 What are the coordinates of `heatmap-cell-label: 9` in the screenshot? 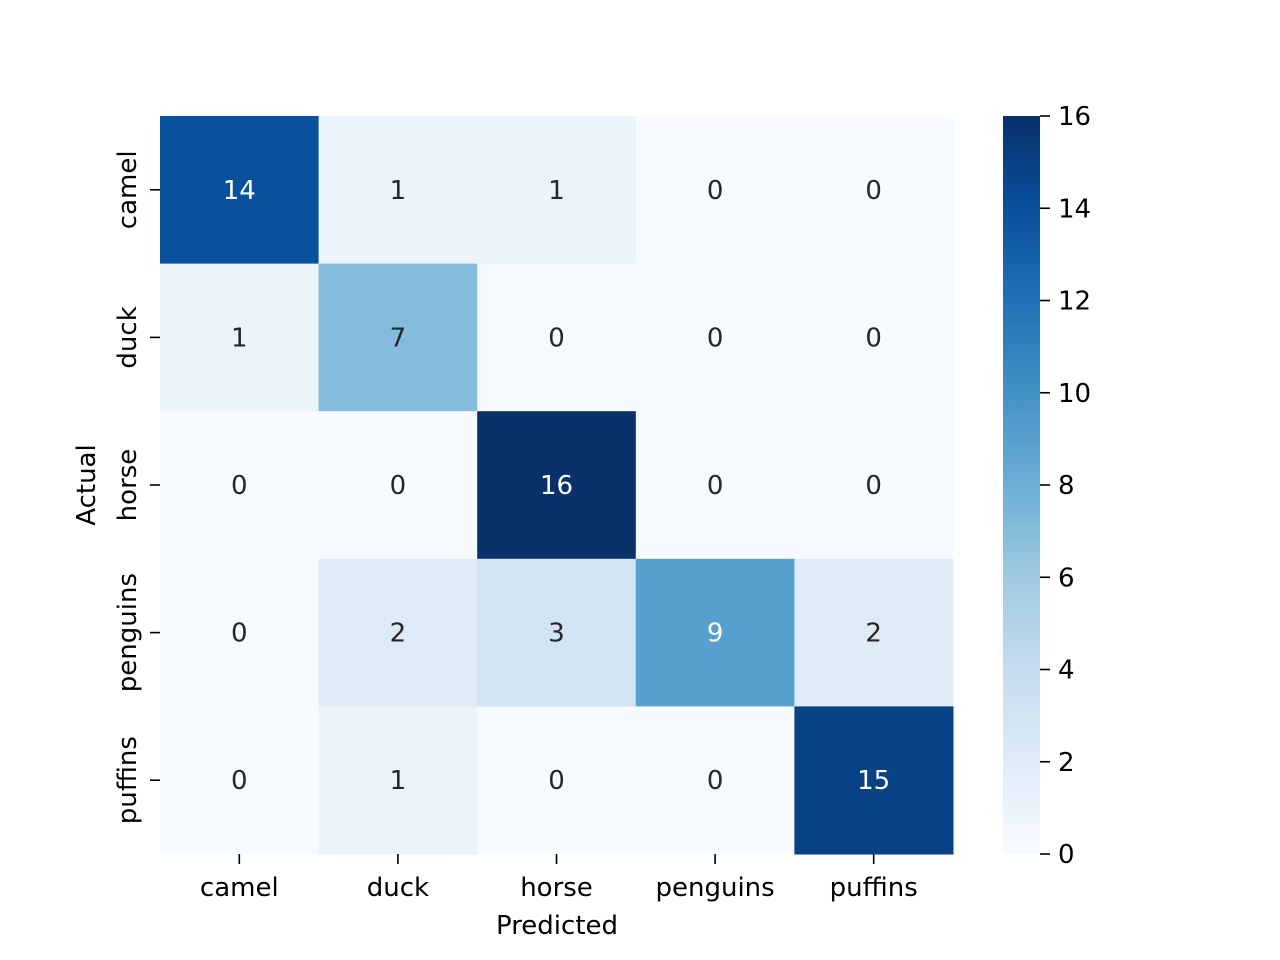 It's located at (715, 634).